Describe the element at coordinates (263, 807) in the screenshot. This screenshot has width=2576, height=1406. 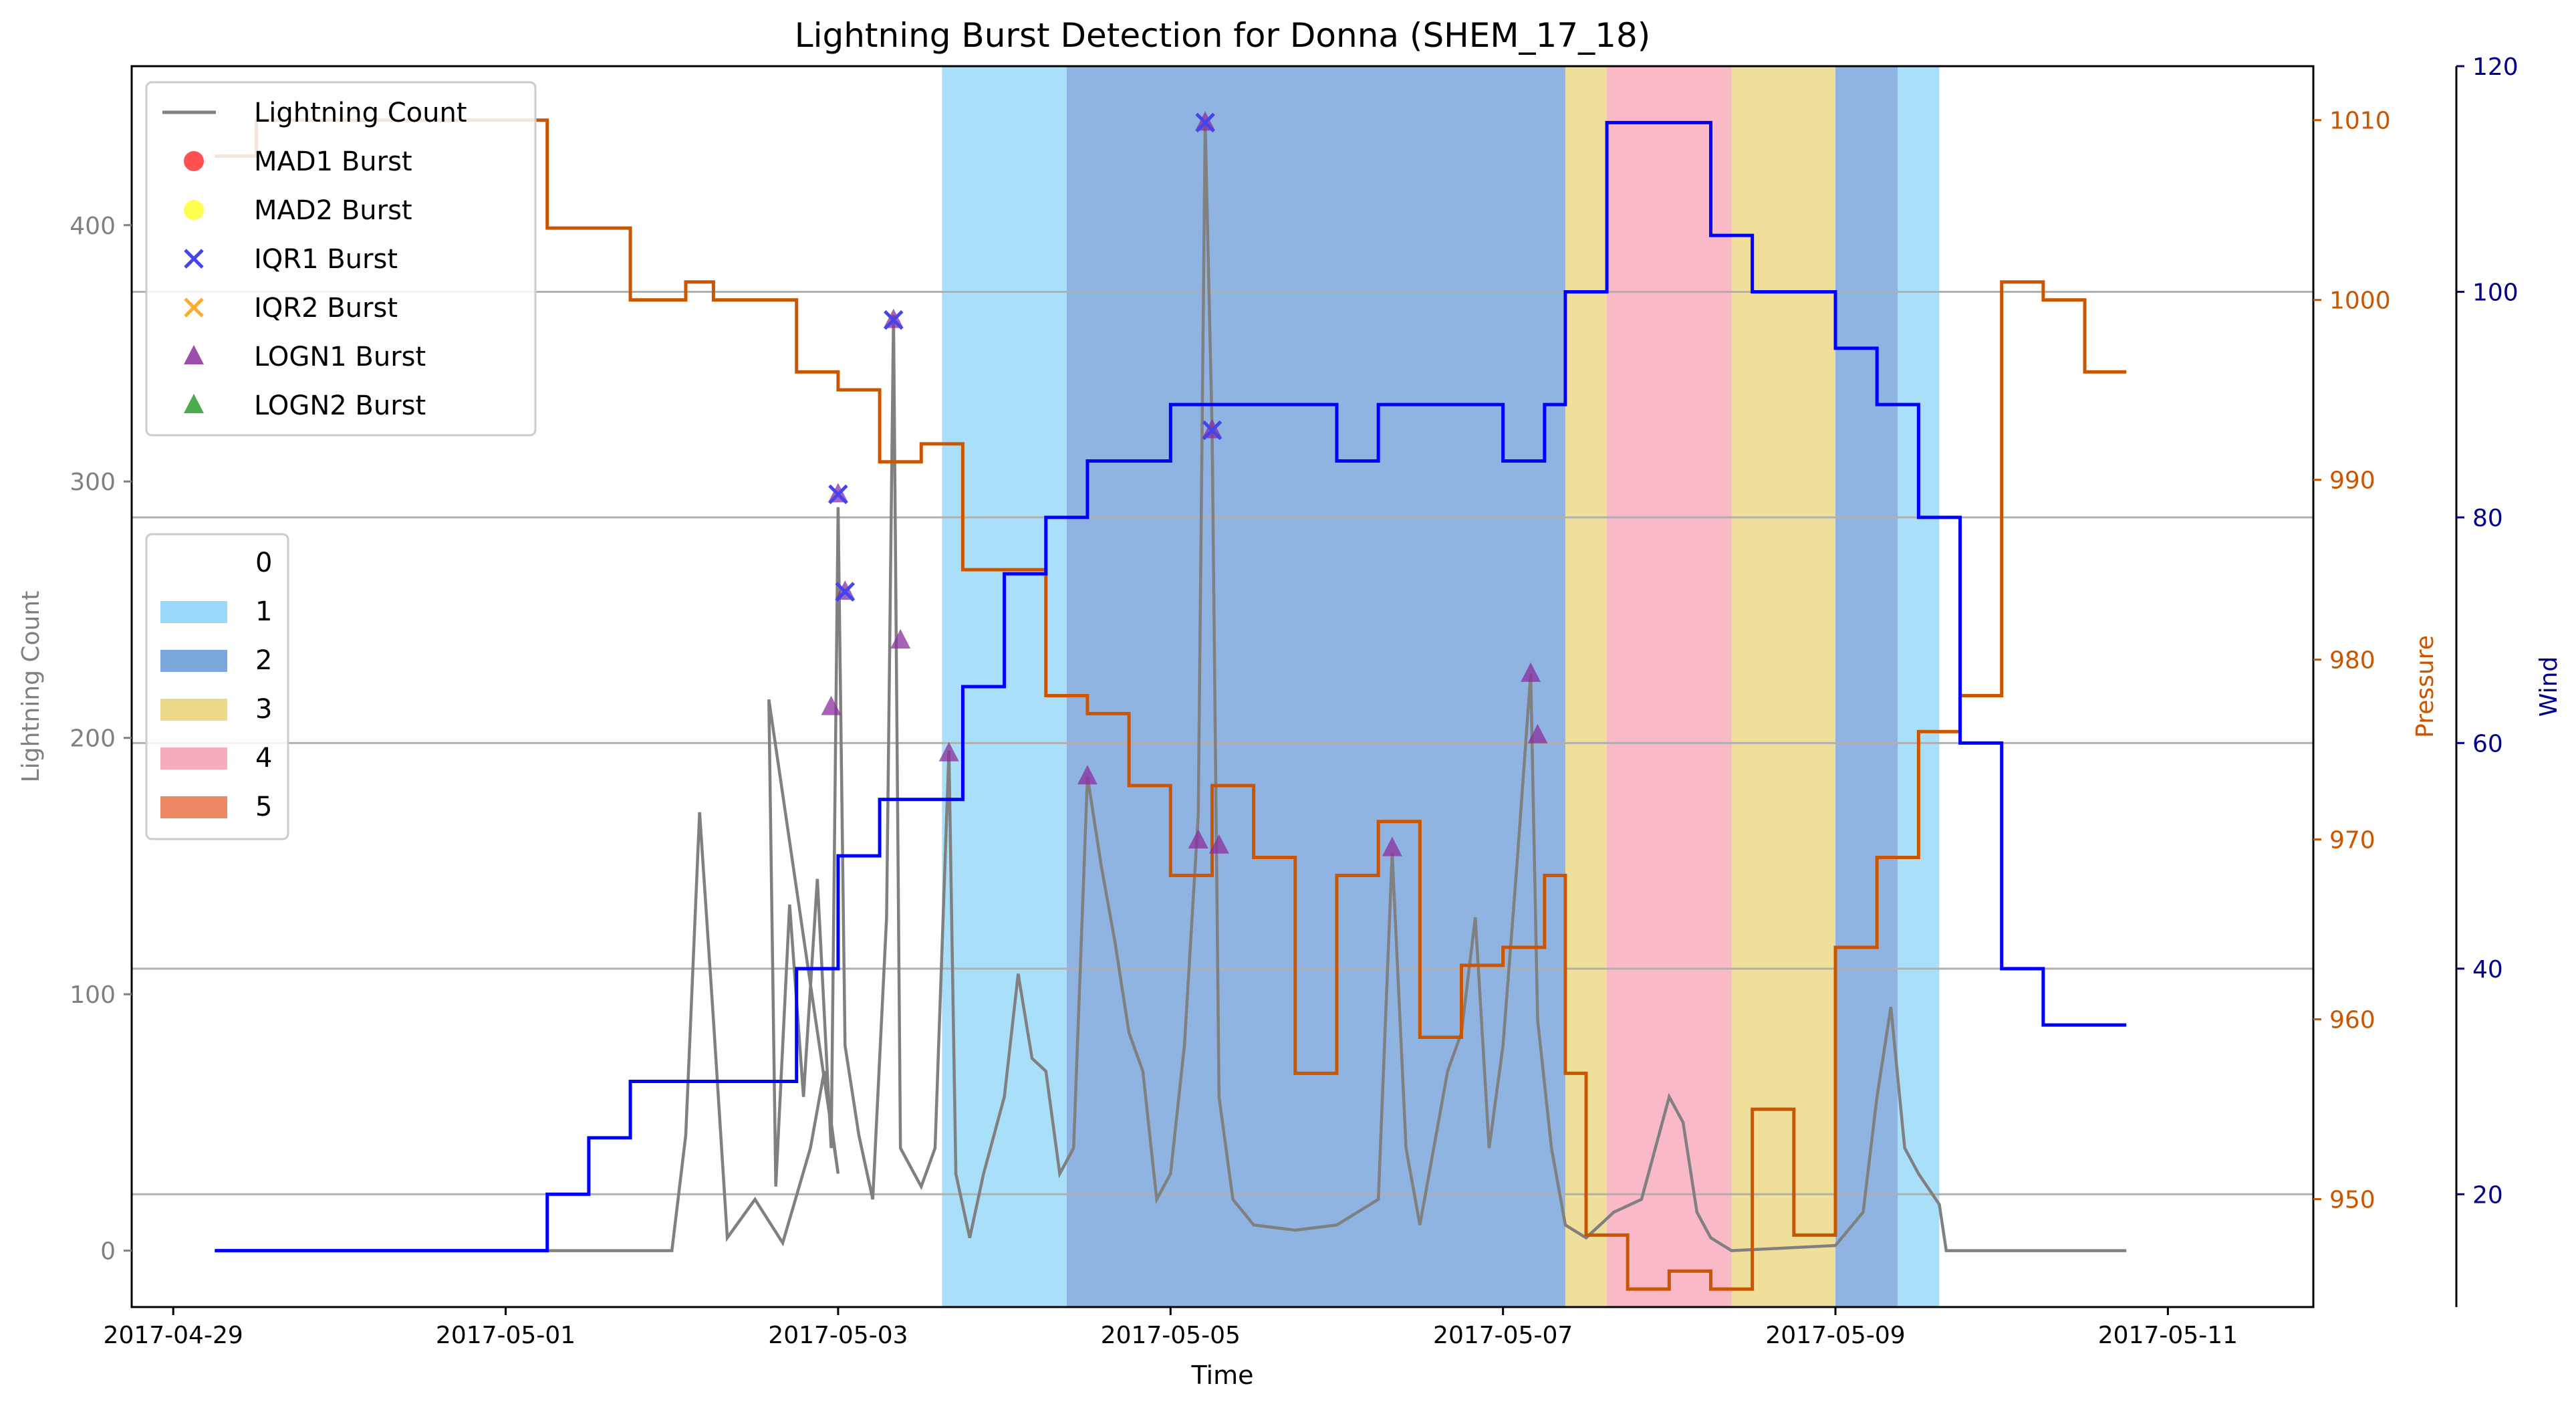
I see `legend-category-label: 5` at that location.